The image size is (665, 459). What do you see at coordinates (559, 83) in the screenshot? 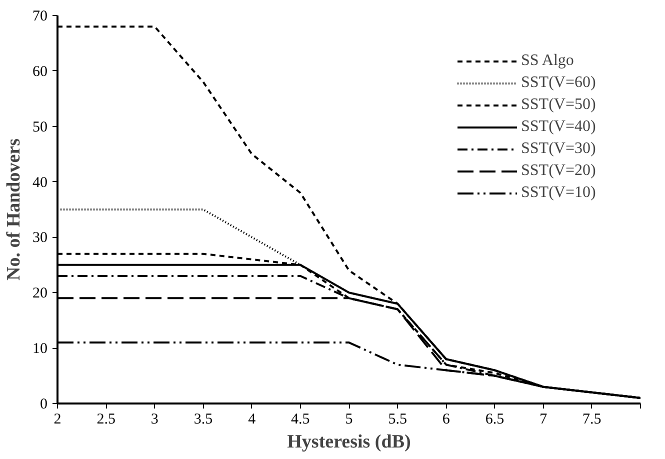
I see `legend-label: SST(V=60)` at bounding box center [559, 83].